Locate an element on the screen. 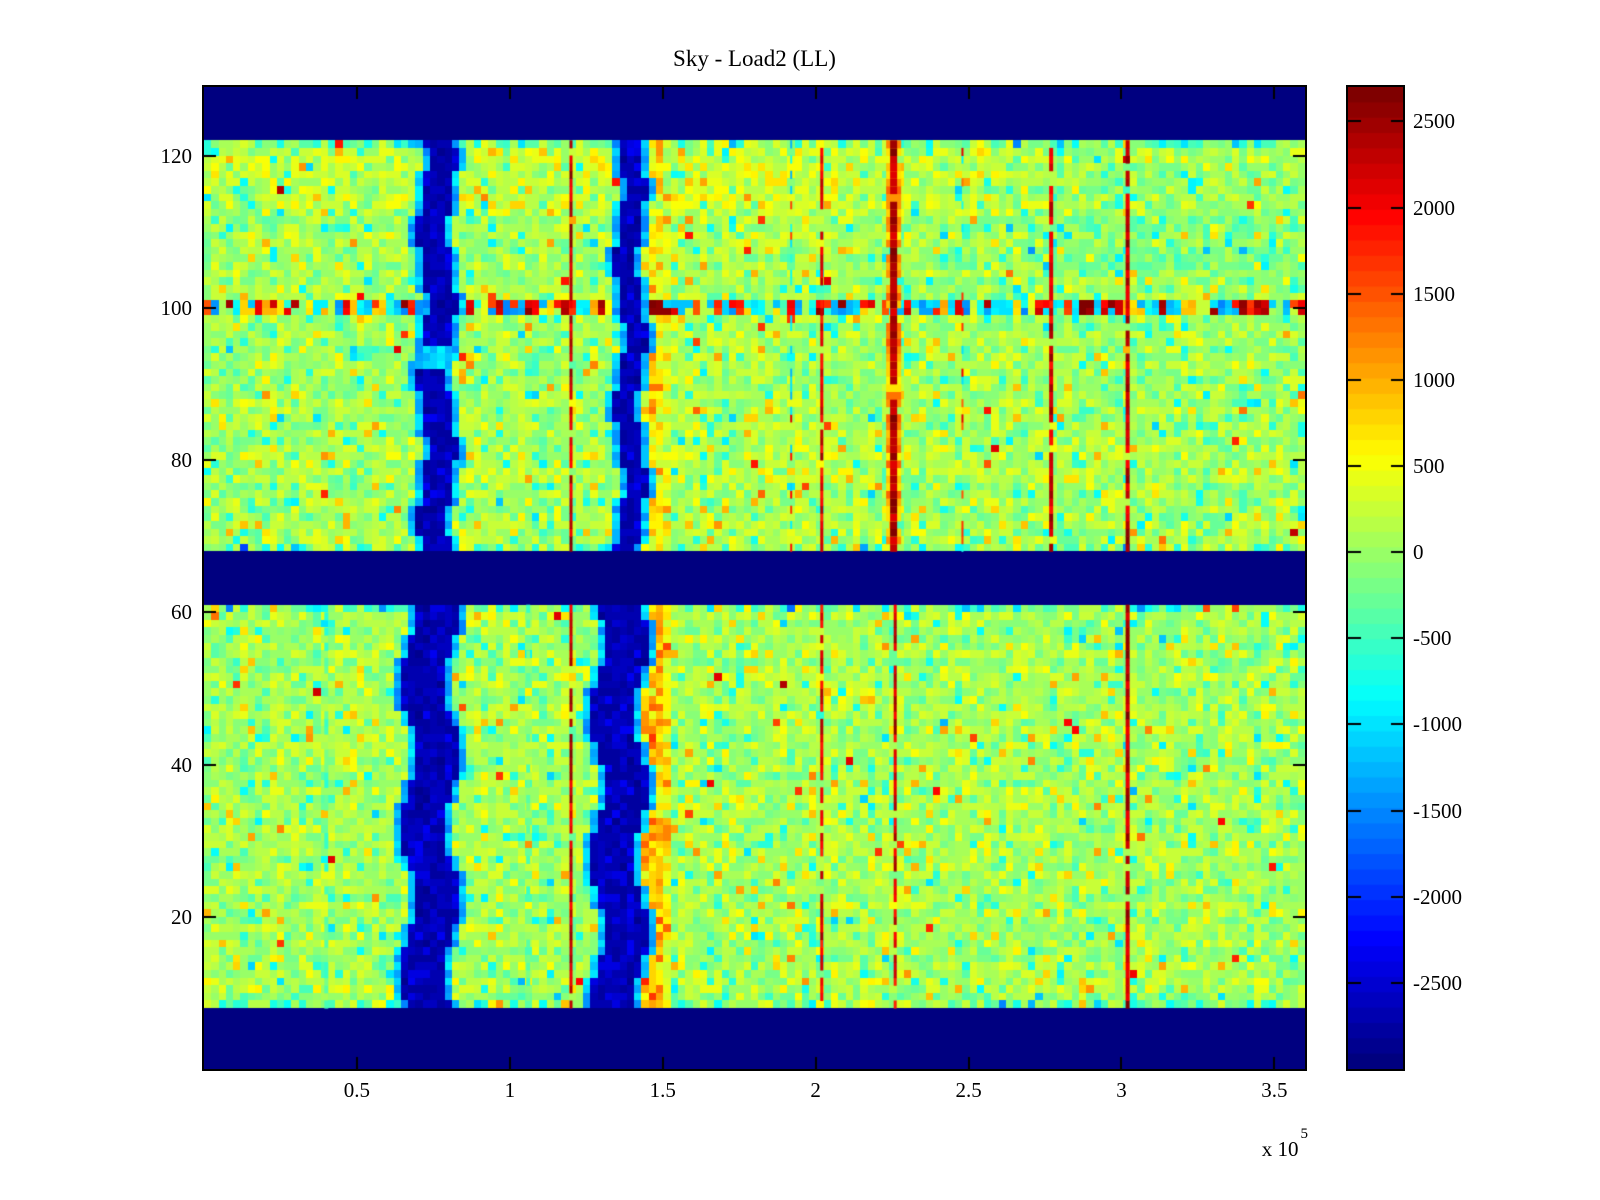 This screenshot has width=1600, height=1200. y-tick-label: 80 is located at coordinates (181, 460).